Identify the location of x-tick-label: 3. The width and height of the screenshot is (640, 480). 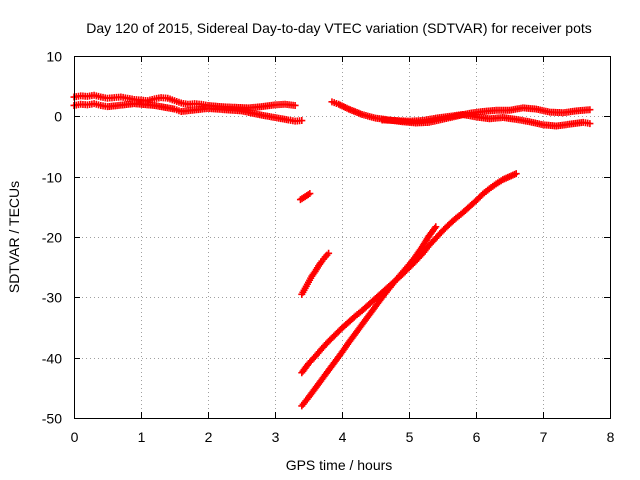
(276, 437).